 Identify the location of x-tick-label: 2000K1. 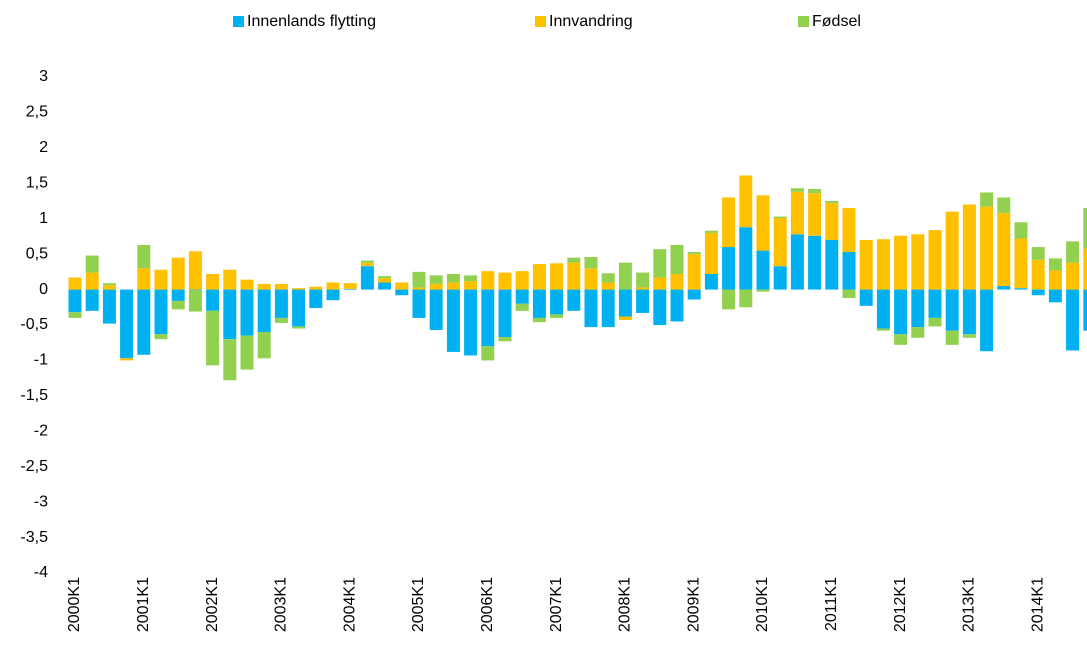
(74, 604).